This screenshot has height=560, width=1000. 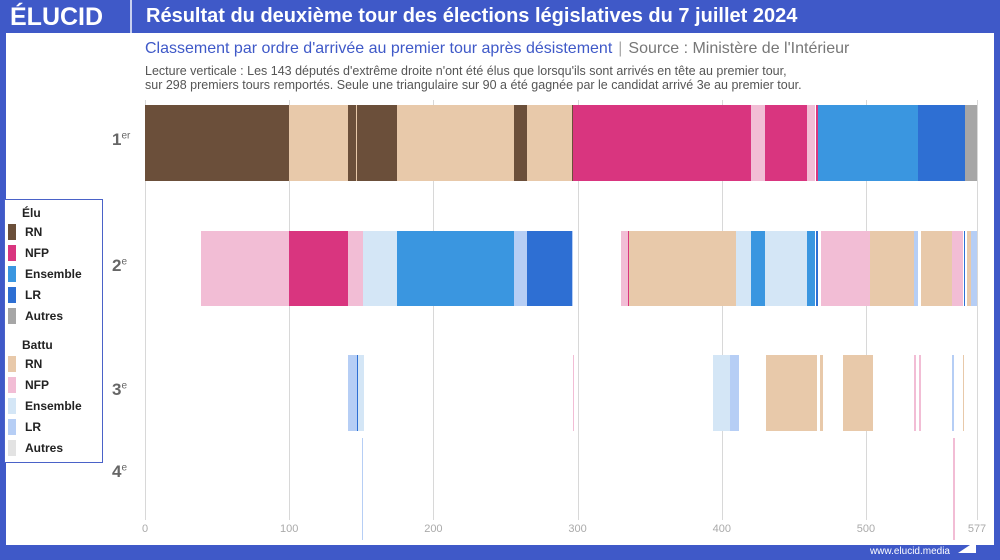 I want to click on row-label: 4e, so click(x=119, y=472).